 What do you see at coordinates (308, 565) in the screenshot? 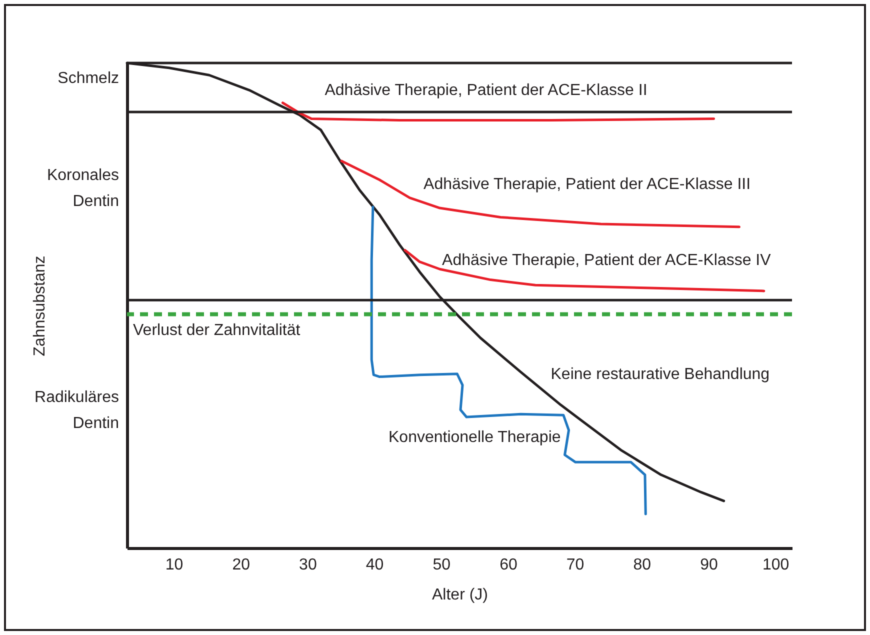
I see `x-tick-label: 30` at bounding box center [308, 565].